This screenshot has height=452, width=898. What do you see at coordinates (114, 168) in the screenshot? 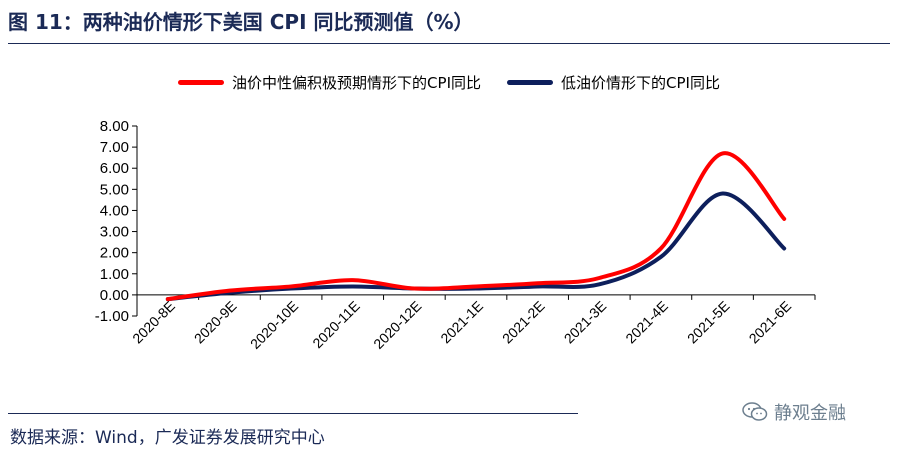
I see `y-tick-label: 6.00` at bounding box center [114, 168].